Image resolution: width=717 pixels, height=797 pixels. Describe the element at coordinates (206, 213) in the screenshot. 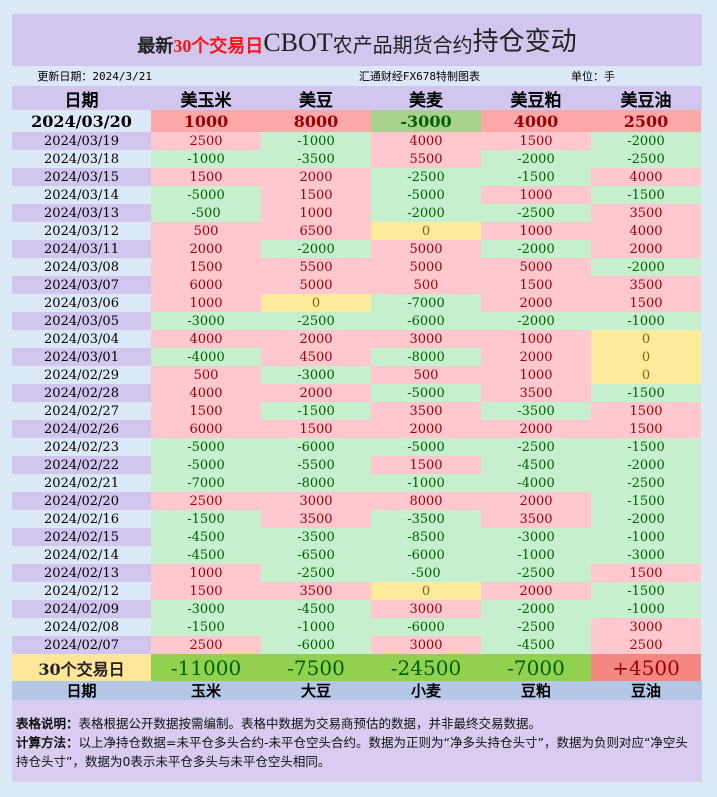

I see `corn-cell: -500` at that location.